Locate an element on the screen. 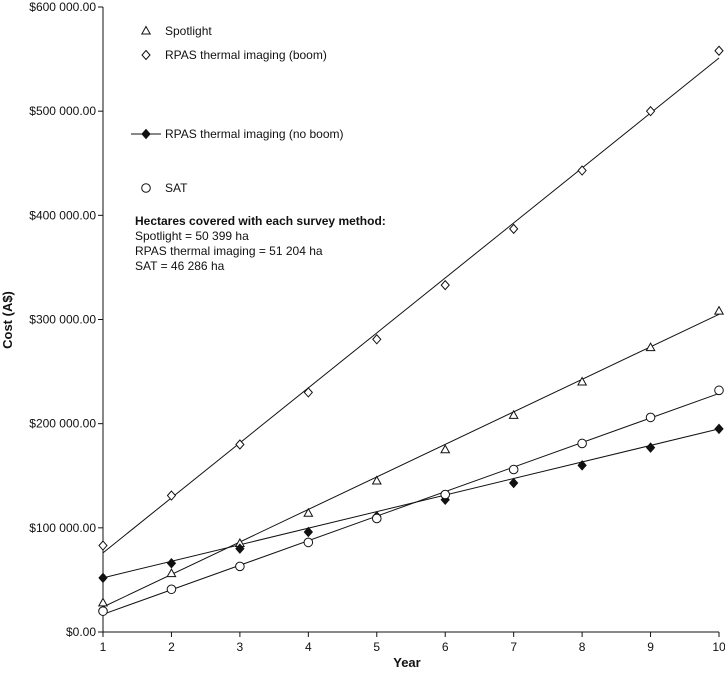 This screenshot has height=673, width=725. data-point-s1-x10 is located at coordinates (719, 51).